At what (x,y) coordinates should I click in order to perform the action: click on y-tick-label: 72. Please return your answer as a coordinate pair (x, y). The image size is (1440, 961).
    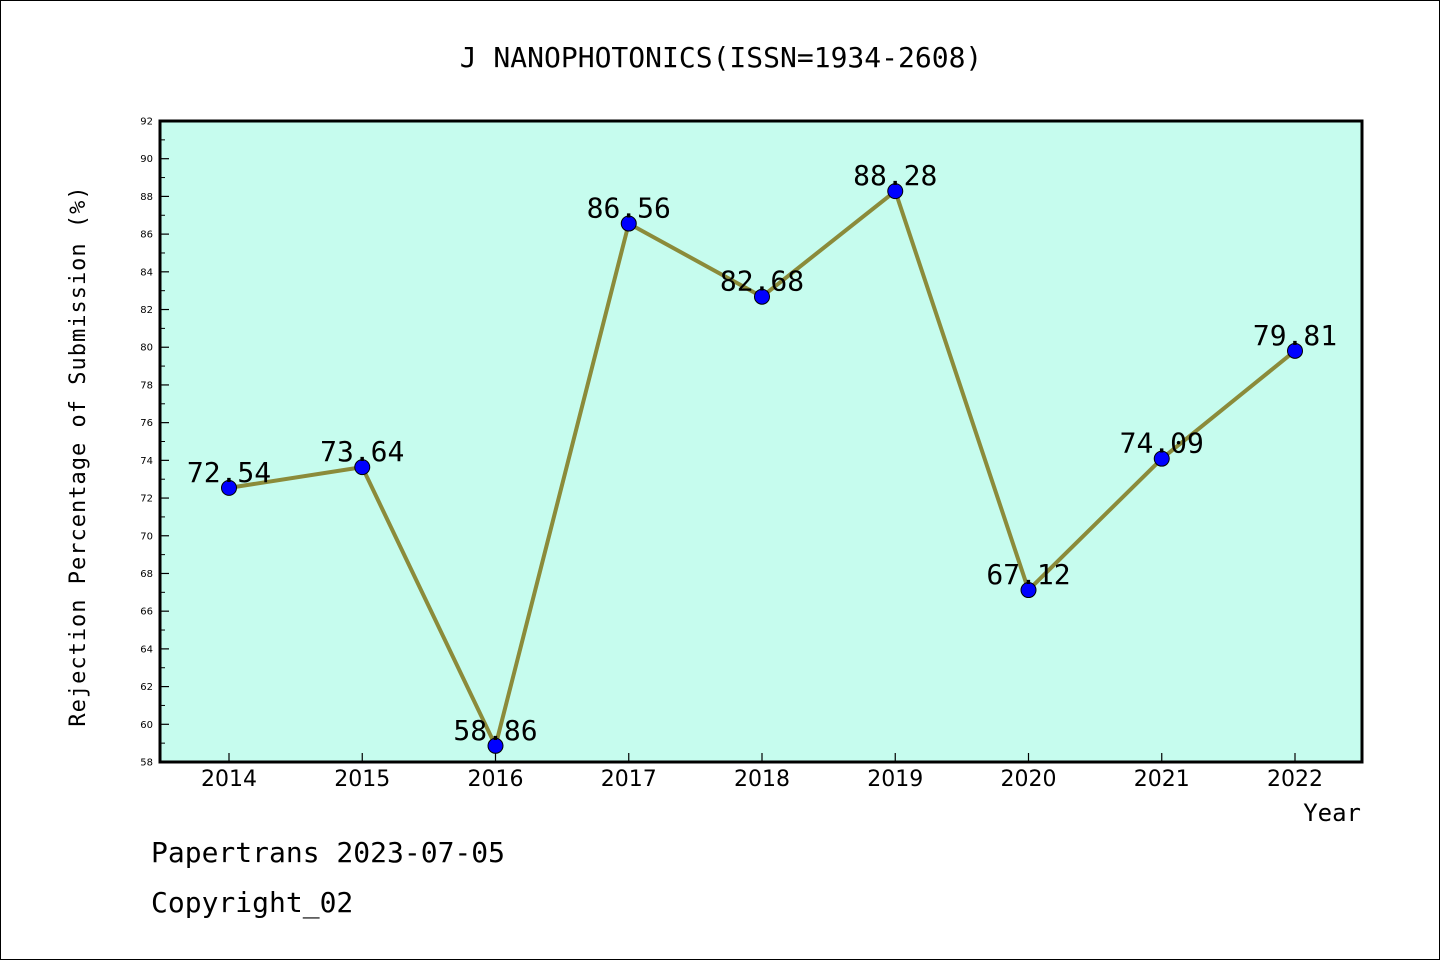
    Looking at the image, I should click on (146, 499).